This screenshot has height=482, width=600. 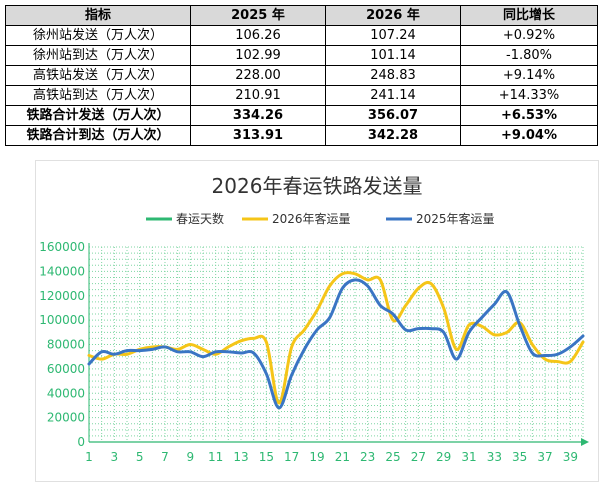 I want to click on table-row: 徐州站发送（万人次） 106.26 107.24 +0.92%, so click(x=301, y=35).